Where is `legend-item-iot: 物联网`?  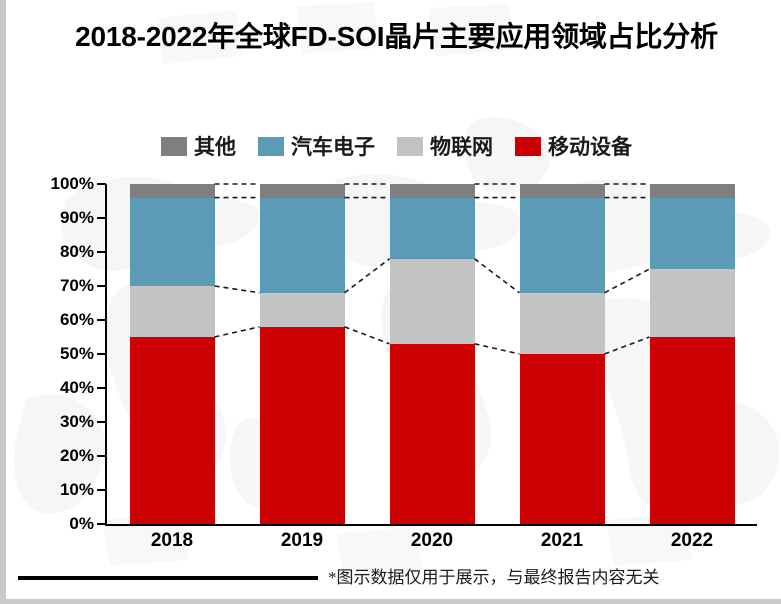 legend-item-iot: 物联网 is located at coordinates (445, 146).